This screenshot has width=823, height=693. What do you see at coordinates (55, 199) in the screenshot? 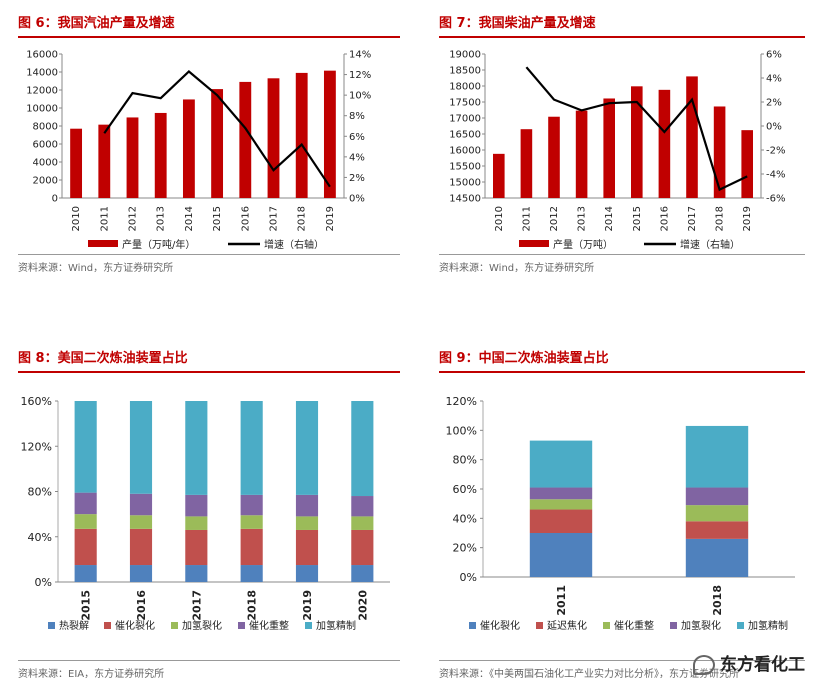
I see `y-tick-label: 0` at bounding box center [55, 199].